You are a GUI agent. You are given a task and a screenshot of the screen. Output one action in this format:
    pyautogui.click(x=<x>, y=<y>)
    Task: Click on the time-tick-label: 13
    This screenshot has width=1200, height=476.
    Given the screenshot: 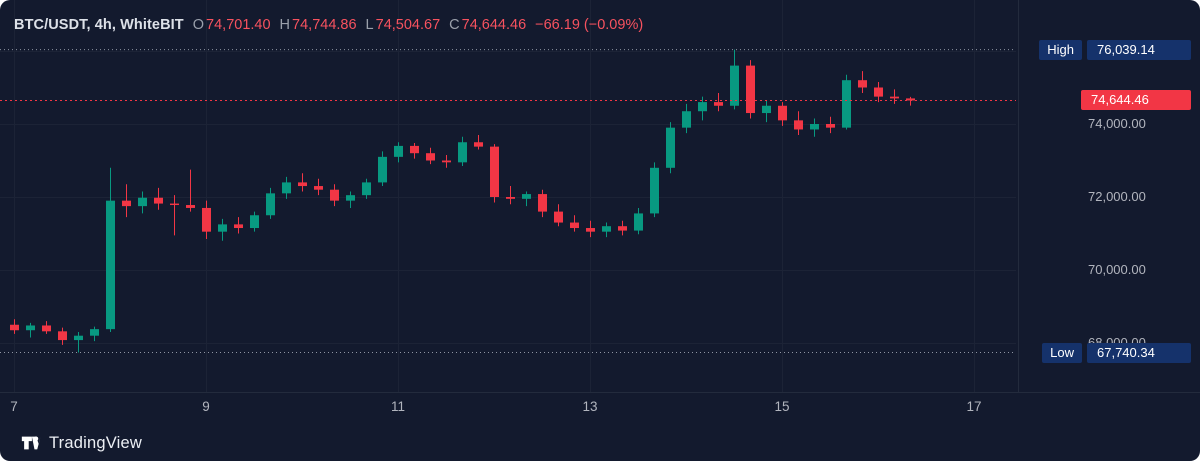 What is the action you would take?
    pyautogui.click(x=590, y=406)
    